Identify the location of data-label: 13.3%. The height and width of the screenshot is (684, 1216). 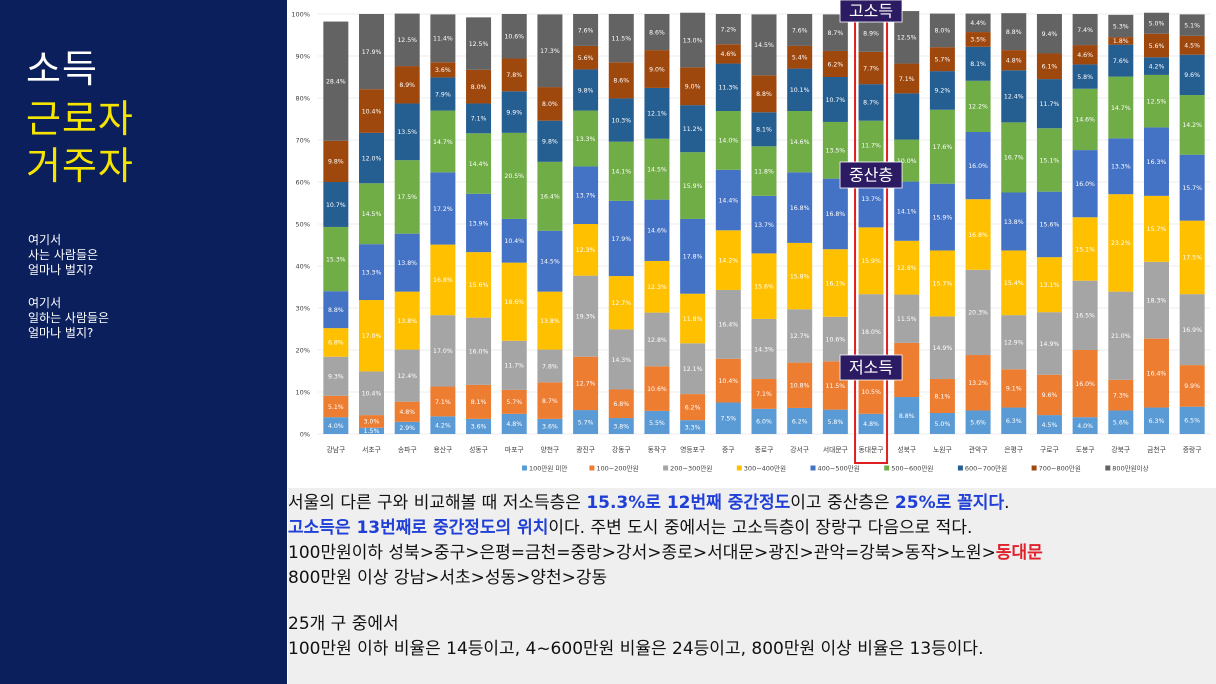
(372, 272).